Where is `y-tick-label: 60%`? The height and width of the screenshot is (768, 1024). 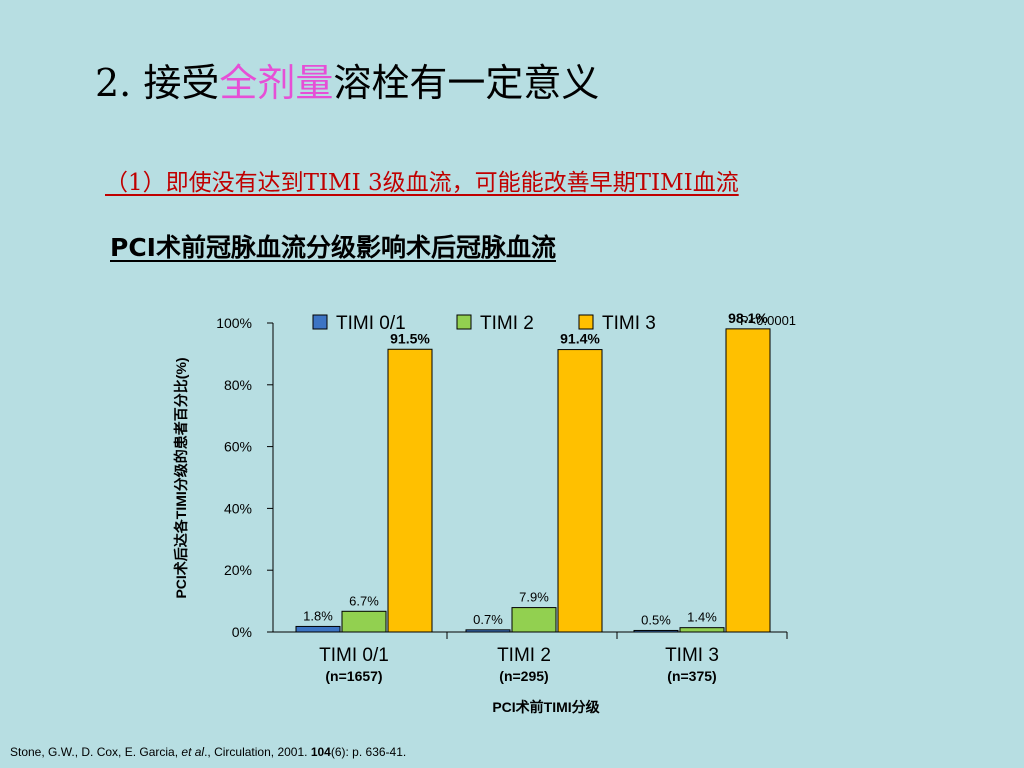 y-tick-label: 60% is located at coordinates (238, 447).